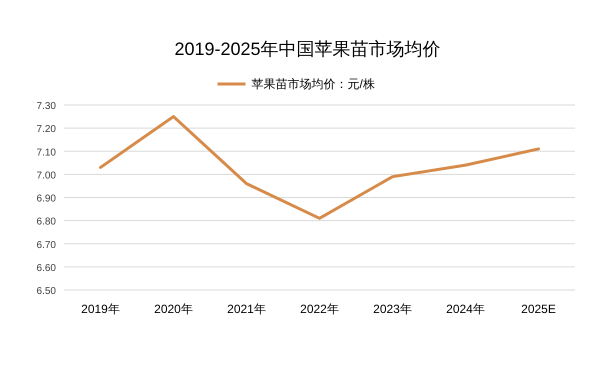 The width and height of the screenshot is (615, 390). Describe the element at coordinates (392, 309) in the screenshot. I see `x-tick-label: 2023年` at that location.